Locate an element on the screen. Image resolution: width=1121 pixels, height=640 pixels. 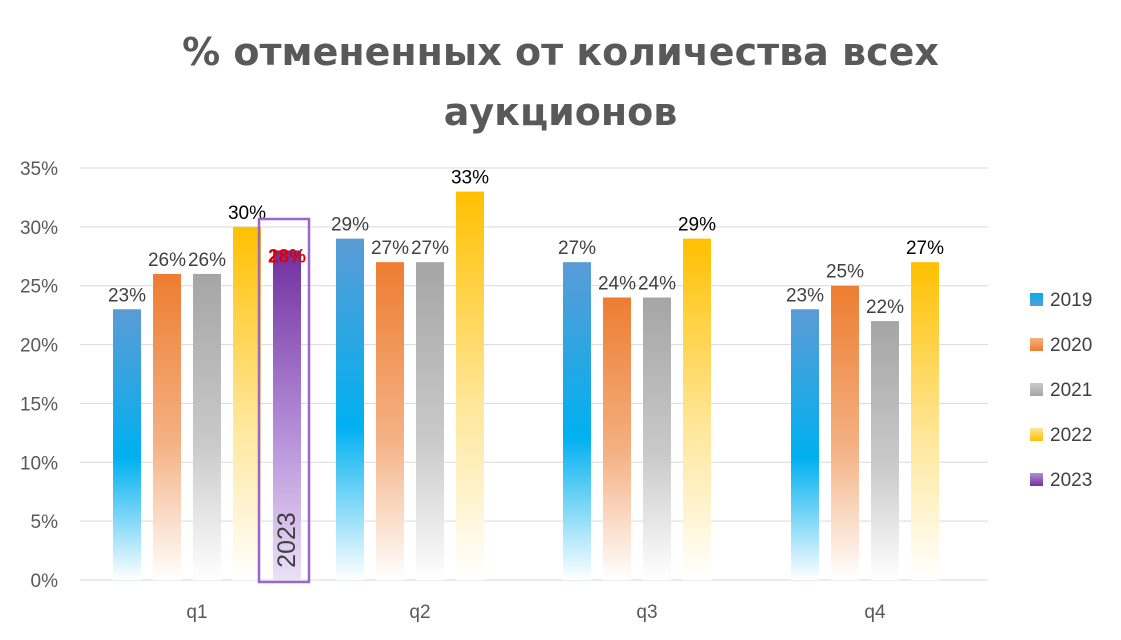
bar-2019-q4 is located at coordinates (805, 444).